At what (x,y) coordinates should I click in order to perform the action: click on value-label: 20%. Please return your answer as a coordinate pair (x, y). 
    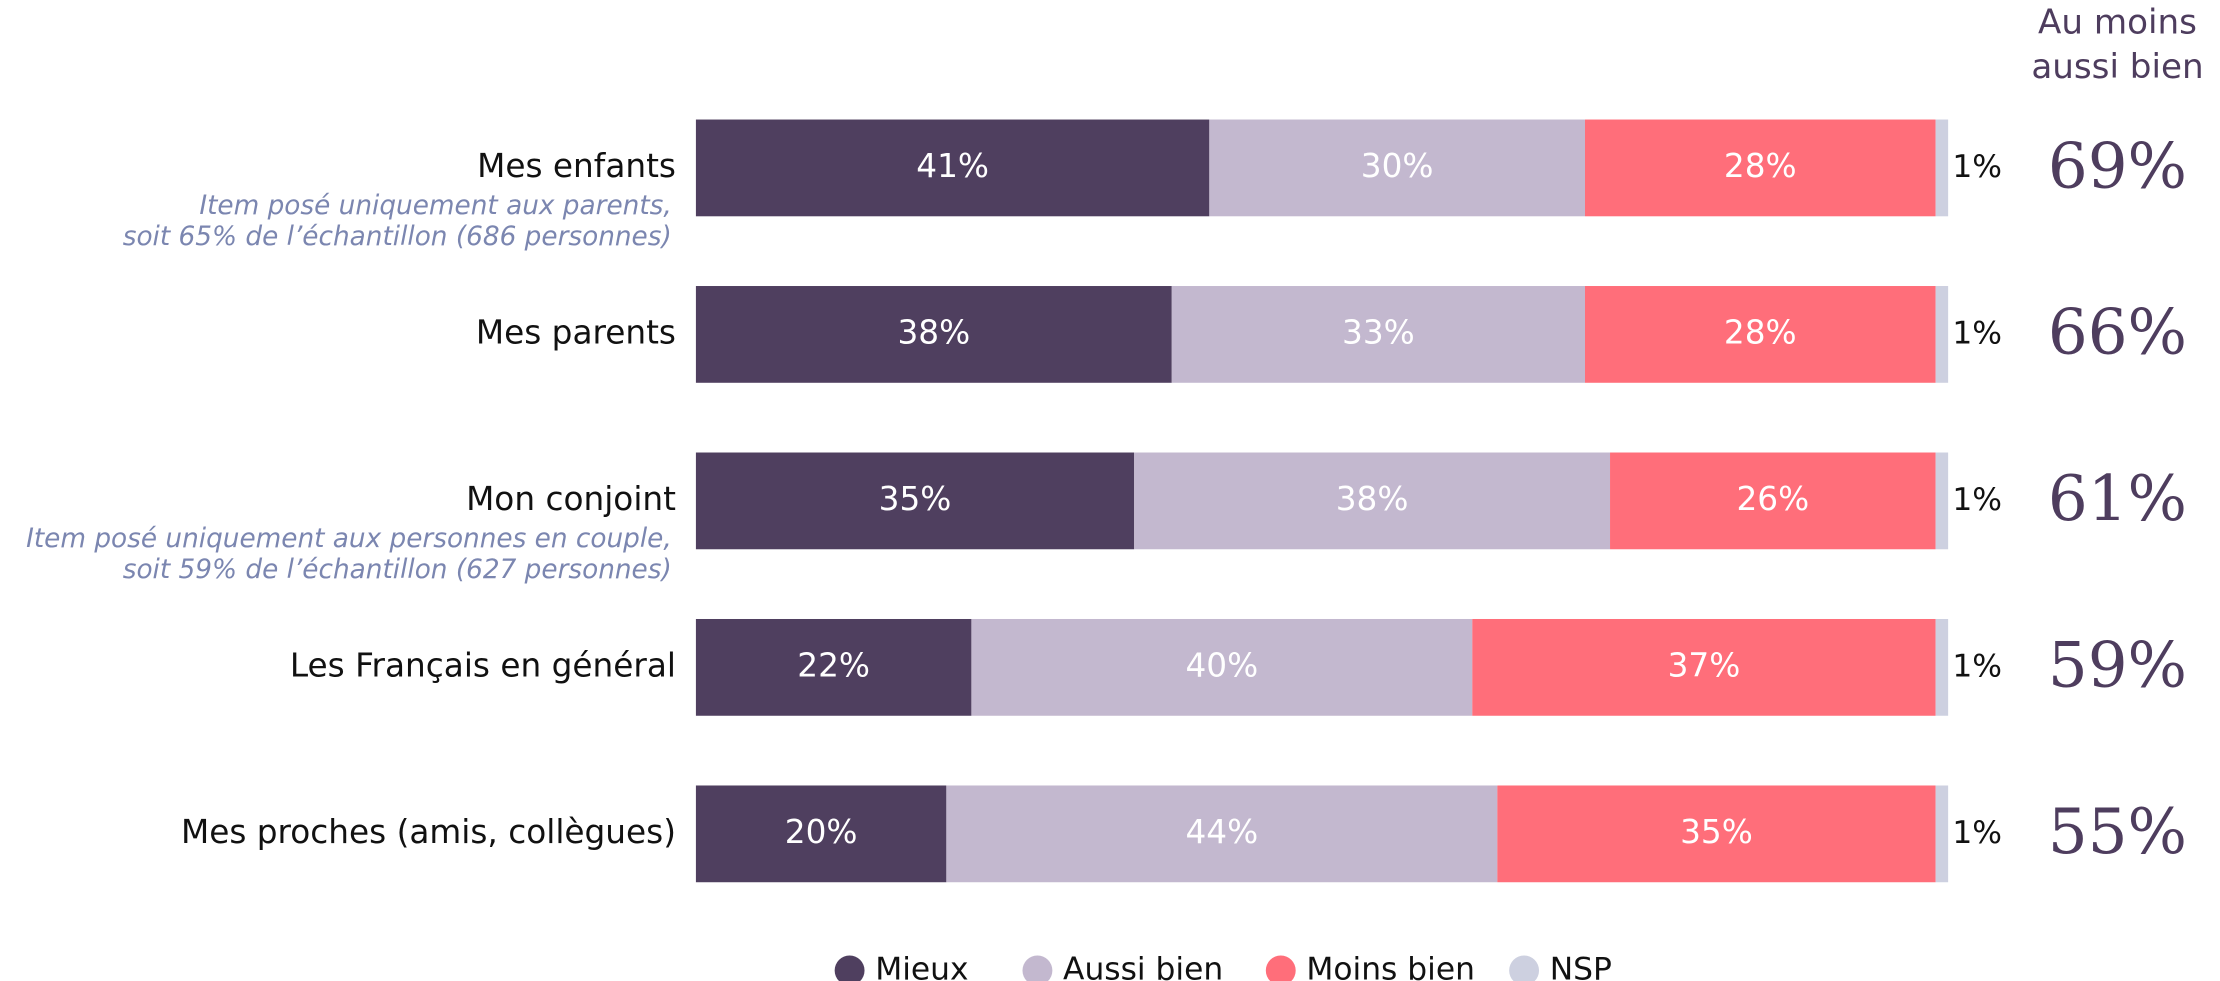
    Looking at the image, I should click on (821, 832).